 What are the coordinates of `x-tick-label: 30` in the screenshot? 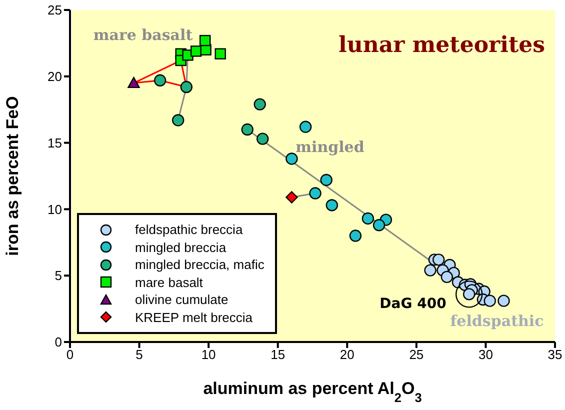 It's located at (485, 354).